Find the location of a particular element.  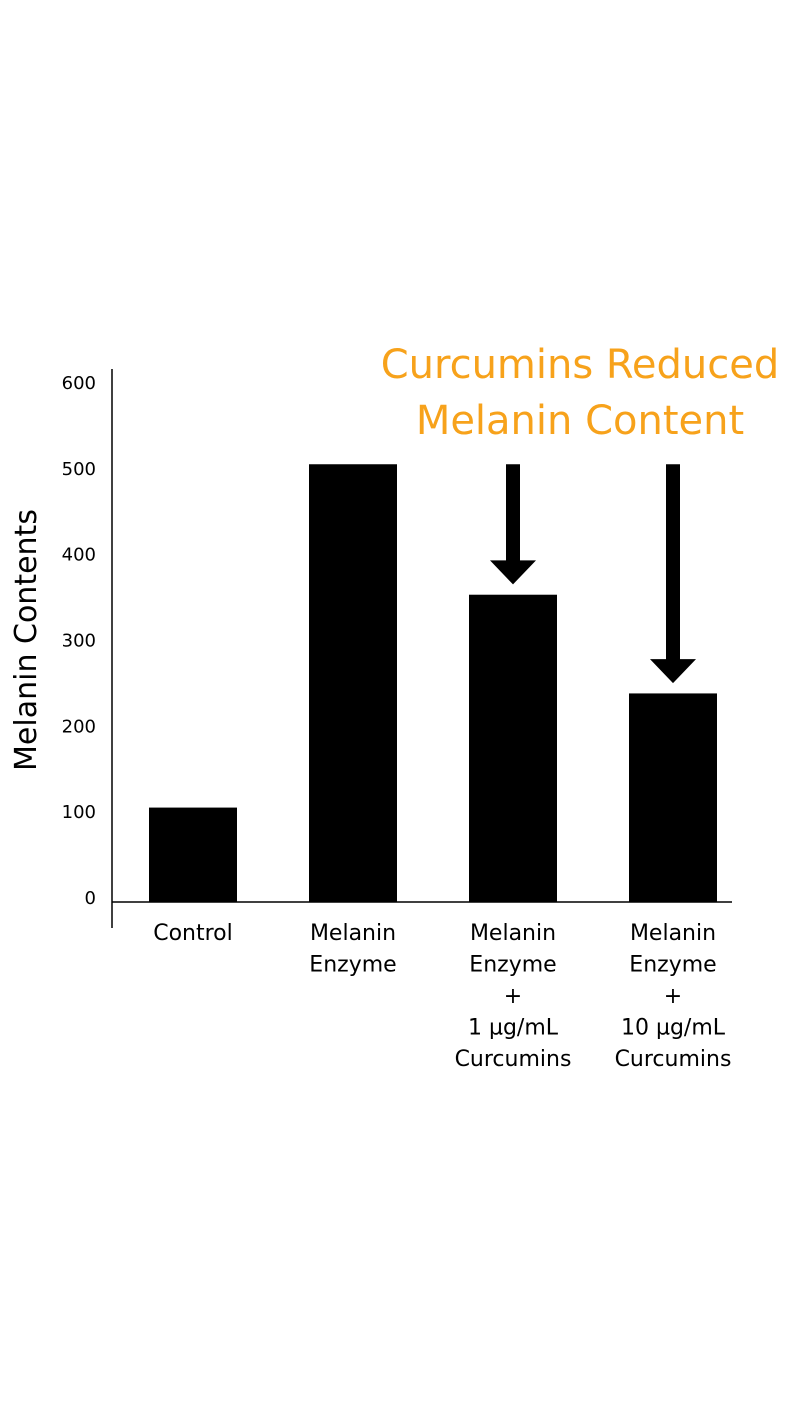

y-ticks: 0 100 200 300 400 500 600 is located at coordinates (79, 641).